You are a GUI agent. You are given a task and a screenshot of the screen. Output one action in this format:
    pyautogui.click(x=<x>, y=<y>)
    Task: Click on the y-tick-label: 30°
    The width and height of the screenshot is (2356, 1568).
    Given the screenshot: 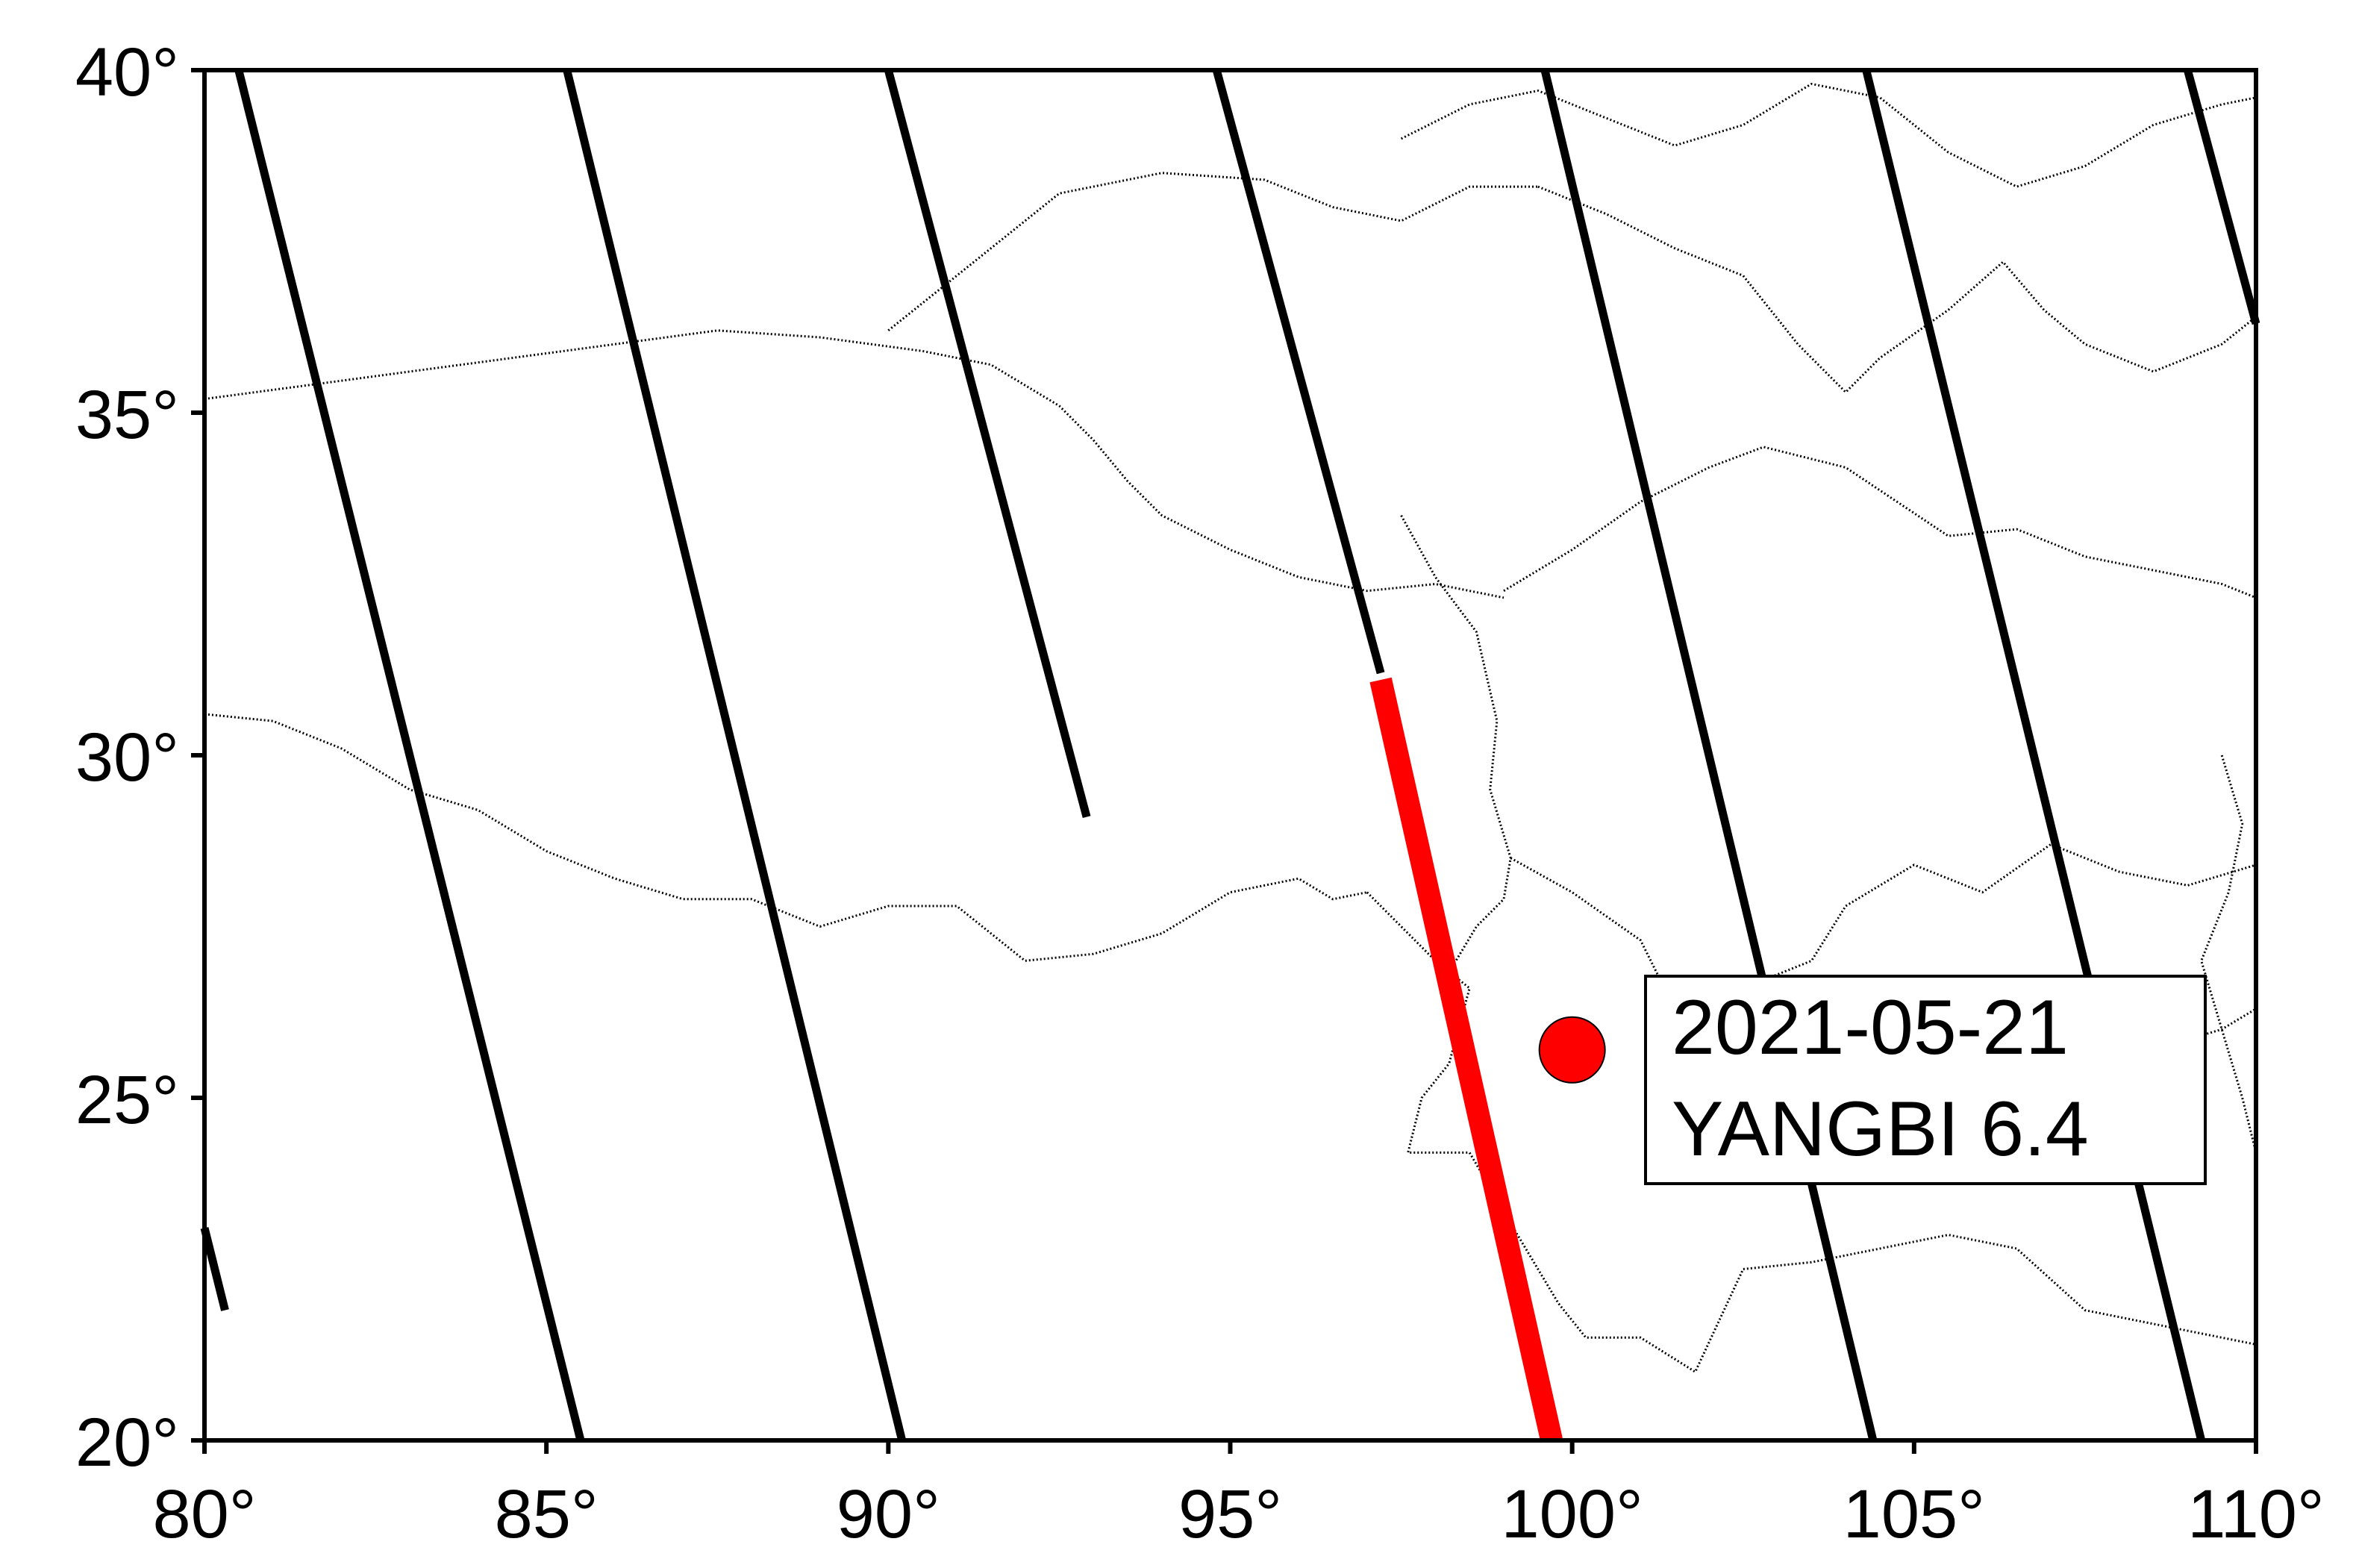 What is the action you would take?
    pyautogui.click(x=127, y=757)
    